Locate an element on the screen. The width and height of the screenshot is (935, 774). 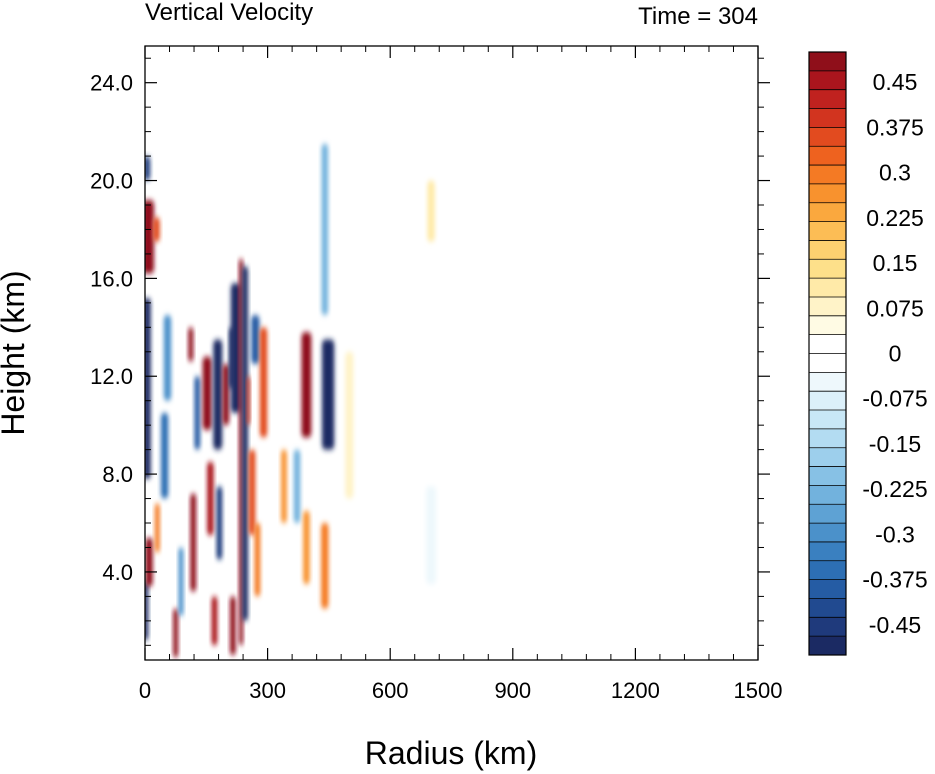
colorbar-label-1: 0.375 is located at coordinates (895, 127).